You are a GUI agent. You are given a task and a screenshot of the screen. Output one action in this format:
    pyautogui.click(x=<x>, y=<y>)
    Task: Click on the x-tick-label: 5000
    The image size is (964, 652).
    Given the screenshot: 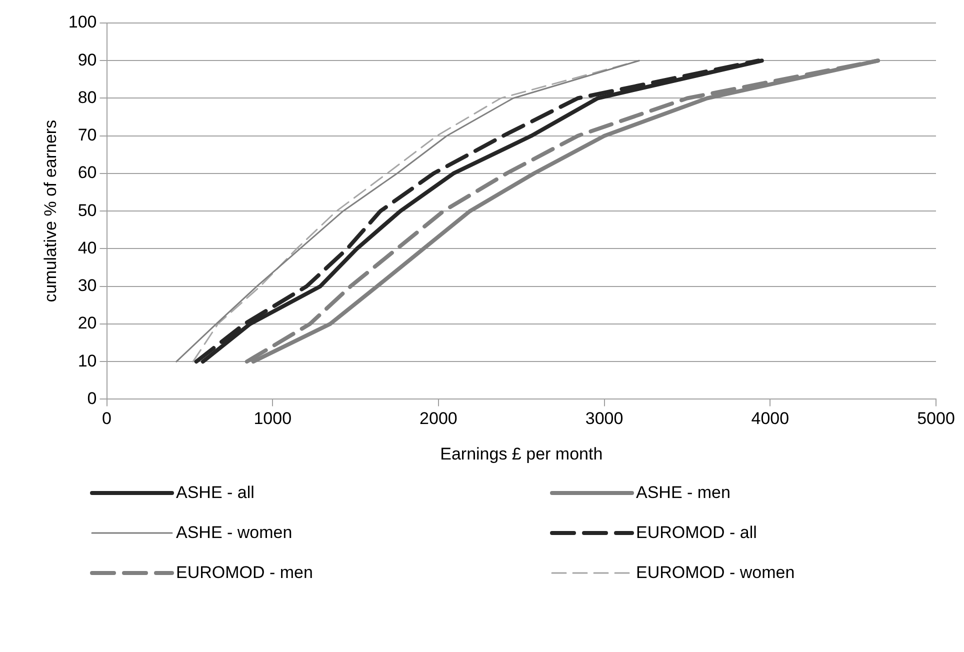 What is the action you would take?
    pyautogui.click(x=936, y=418)
    